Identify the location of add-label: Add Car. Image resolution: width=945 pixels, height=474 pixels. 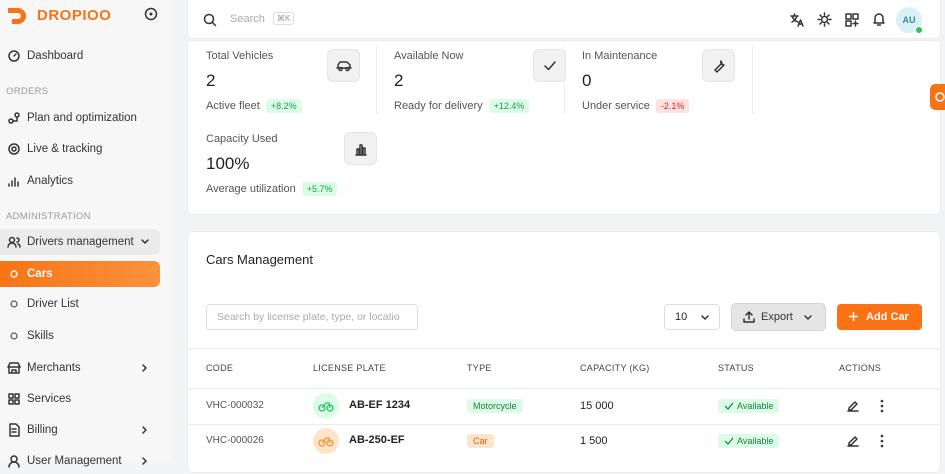
(887, 317).